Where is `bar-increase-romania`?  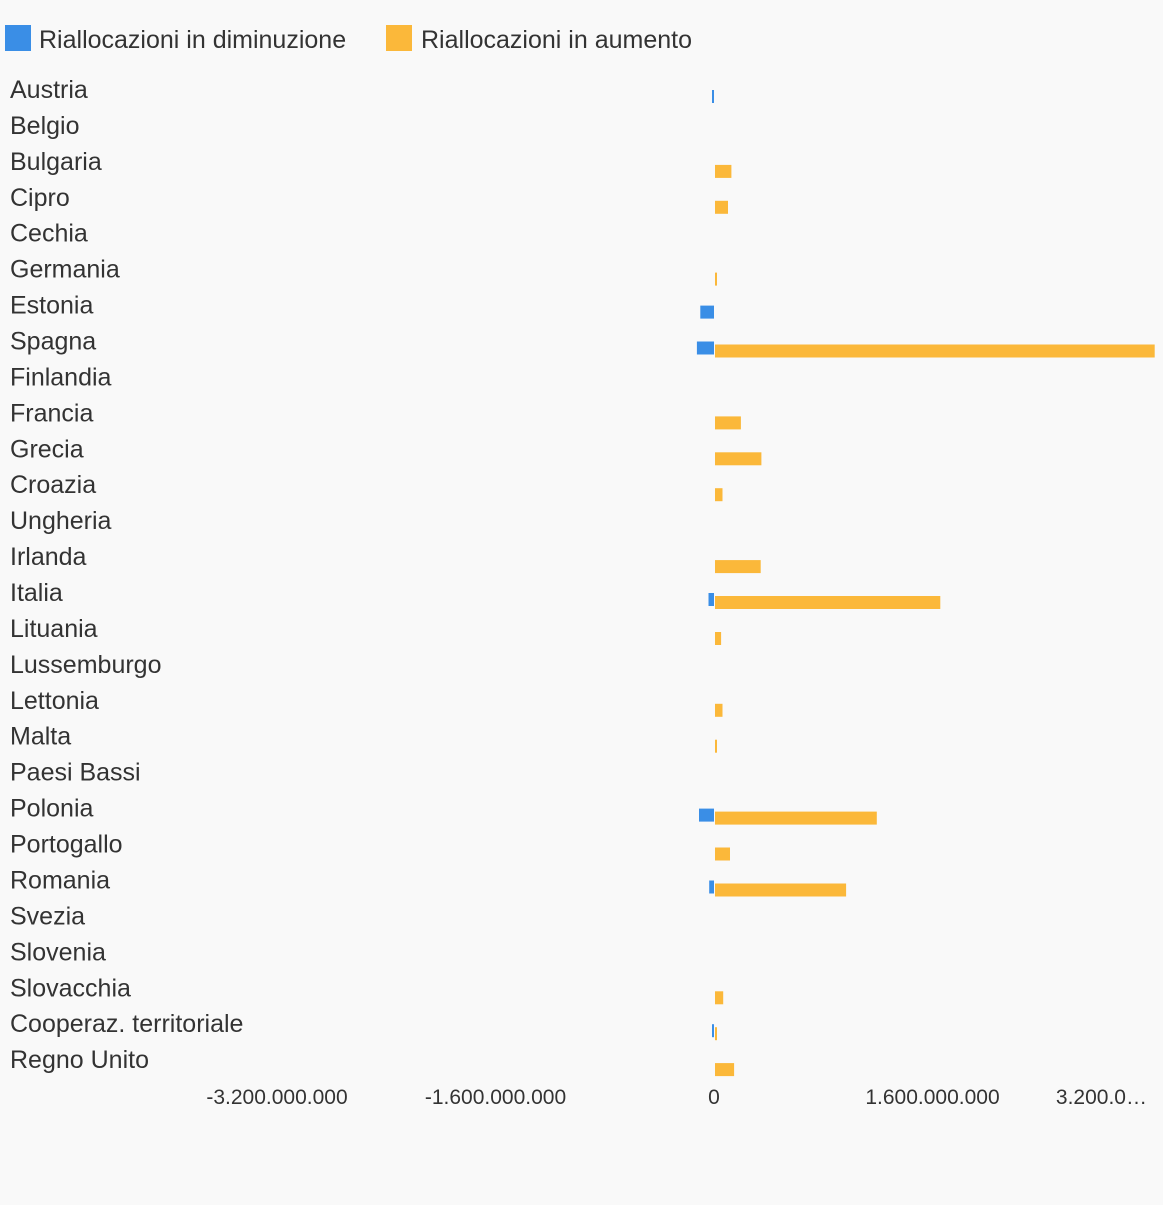
bar-increase-romania is located at coordinates (781, 890).